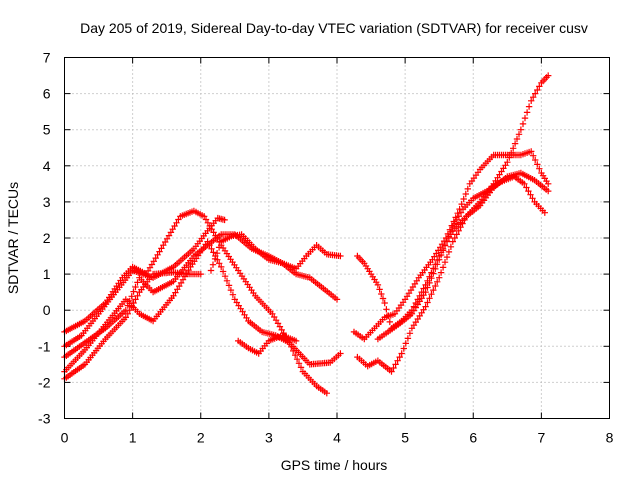 Image resolution: width=640 pixels, height=480 pixels. What do you see at coordinates (133, 438) in the screenshot?
I see `x-tick-label: 1` at bounding box center [133, 438].